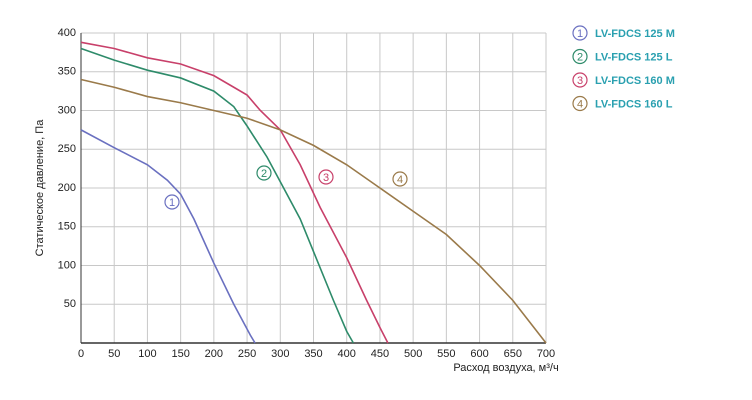 The image size is (752, 400). I want to click on legend-label: LV-FDCS 160 M, so click(635, 81).